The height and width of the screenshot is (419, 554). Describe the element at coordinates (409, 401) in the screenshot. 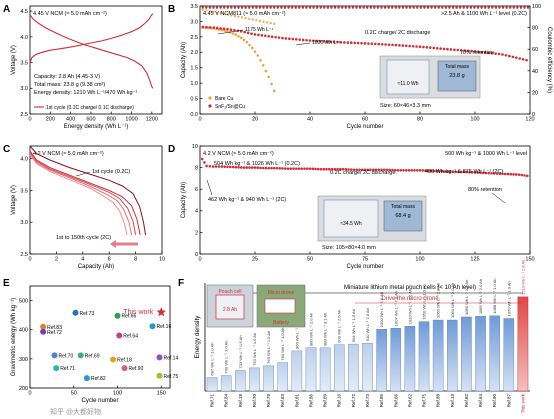

I see `panel-f-category: Ref.62` at that location.